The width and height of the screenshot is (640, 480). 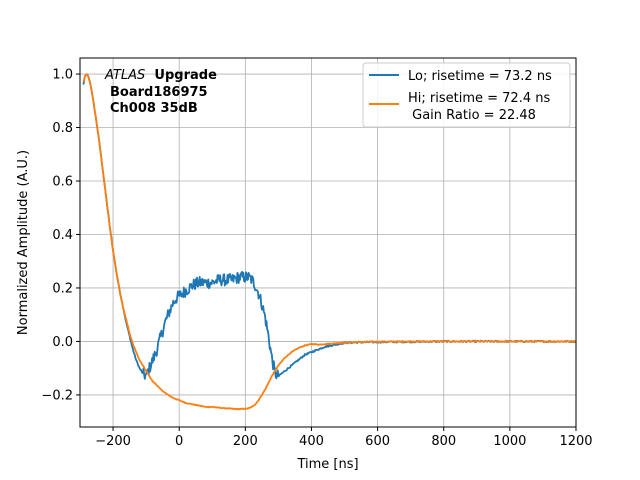 What do you see at coordinates (62, 235) in the screenshot?
I see `y-tick-label: 0.4` at bounding box center [62, 235].